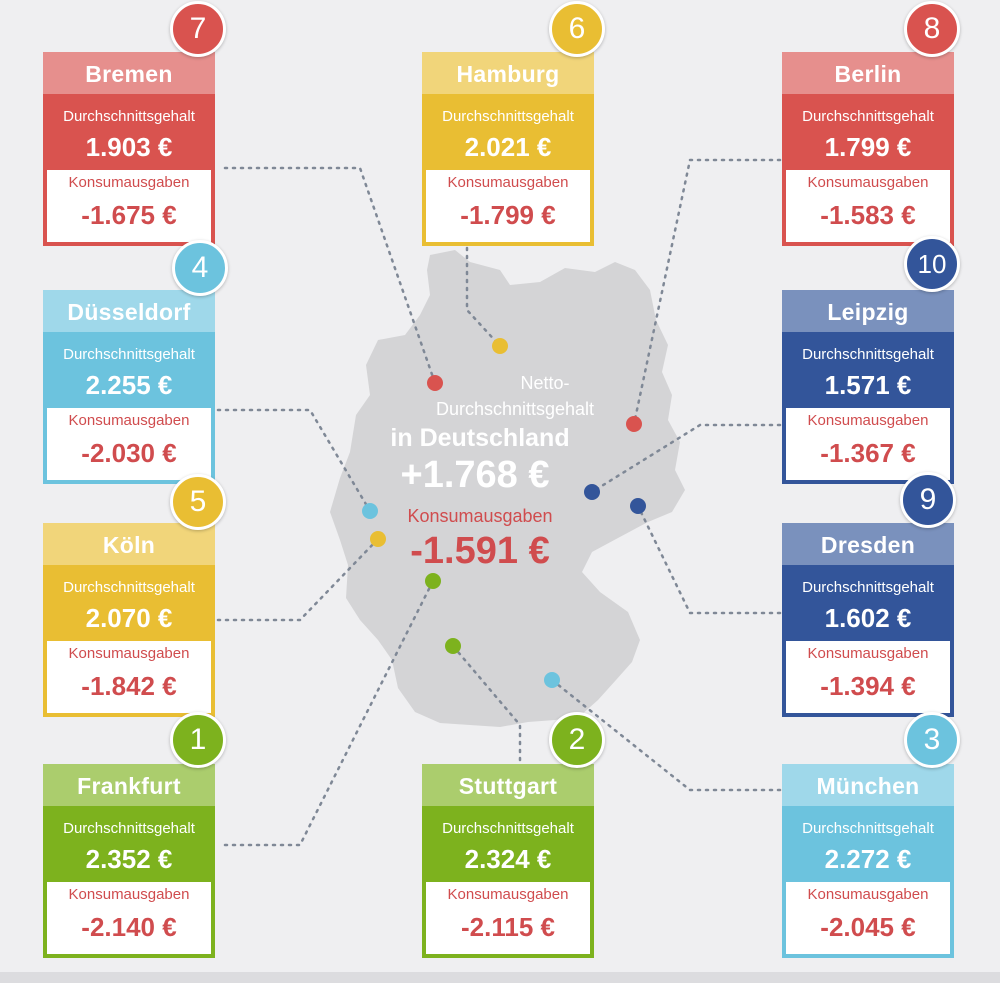  What do you see at coordinates (868, 686) in the screenshot?
I see `spending-value: -1.394 €` at bounding box center [868, 686].